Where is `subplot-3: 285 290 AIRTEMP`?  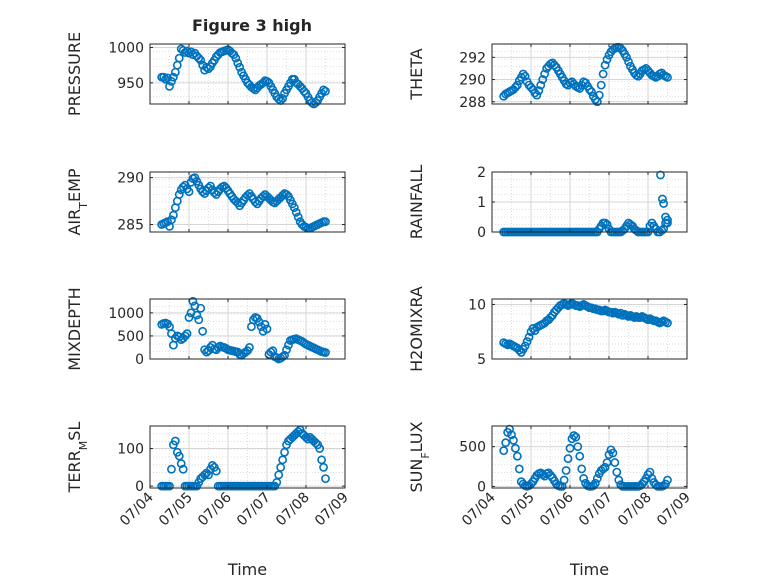 subplot-3: 285 290 AIRTEMP is located at coordinates (205, 202).